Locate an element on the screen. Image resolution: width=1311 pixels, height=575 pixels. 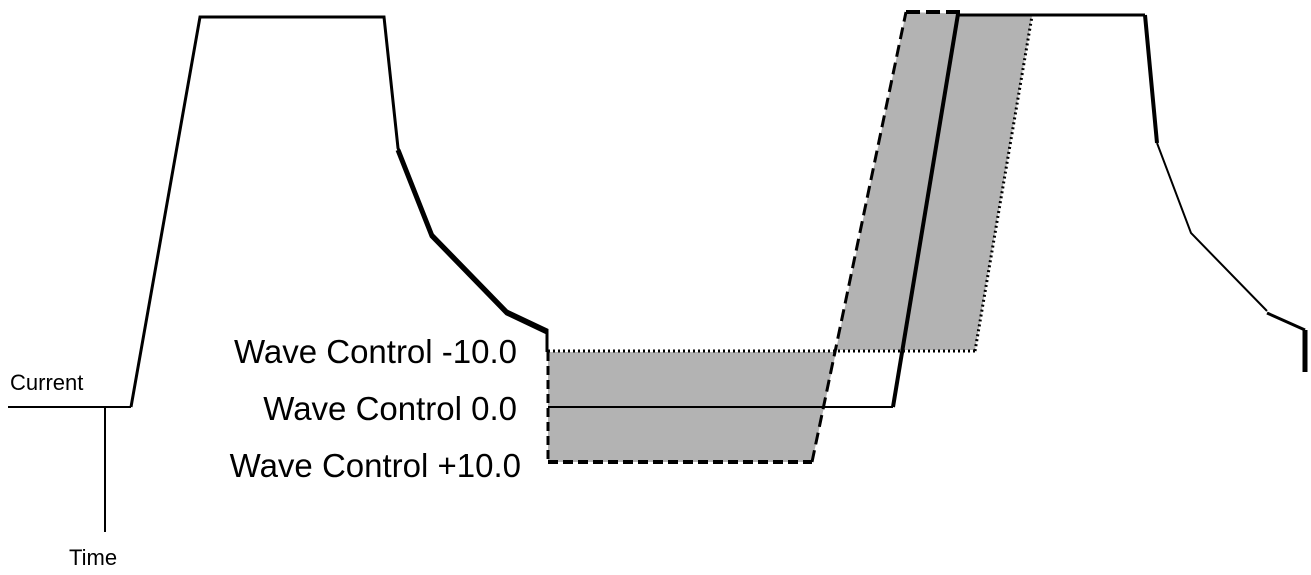
axis-label-current: Current is located at coordinates (46, 382).